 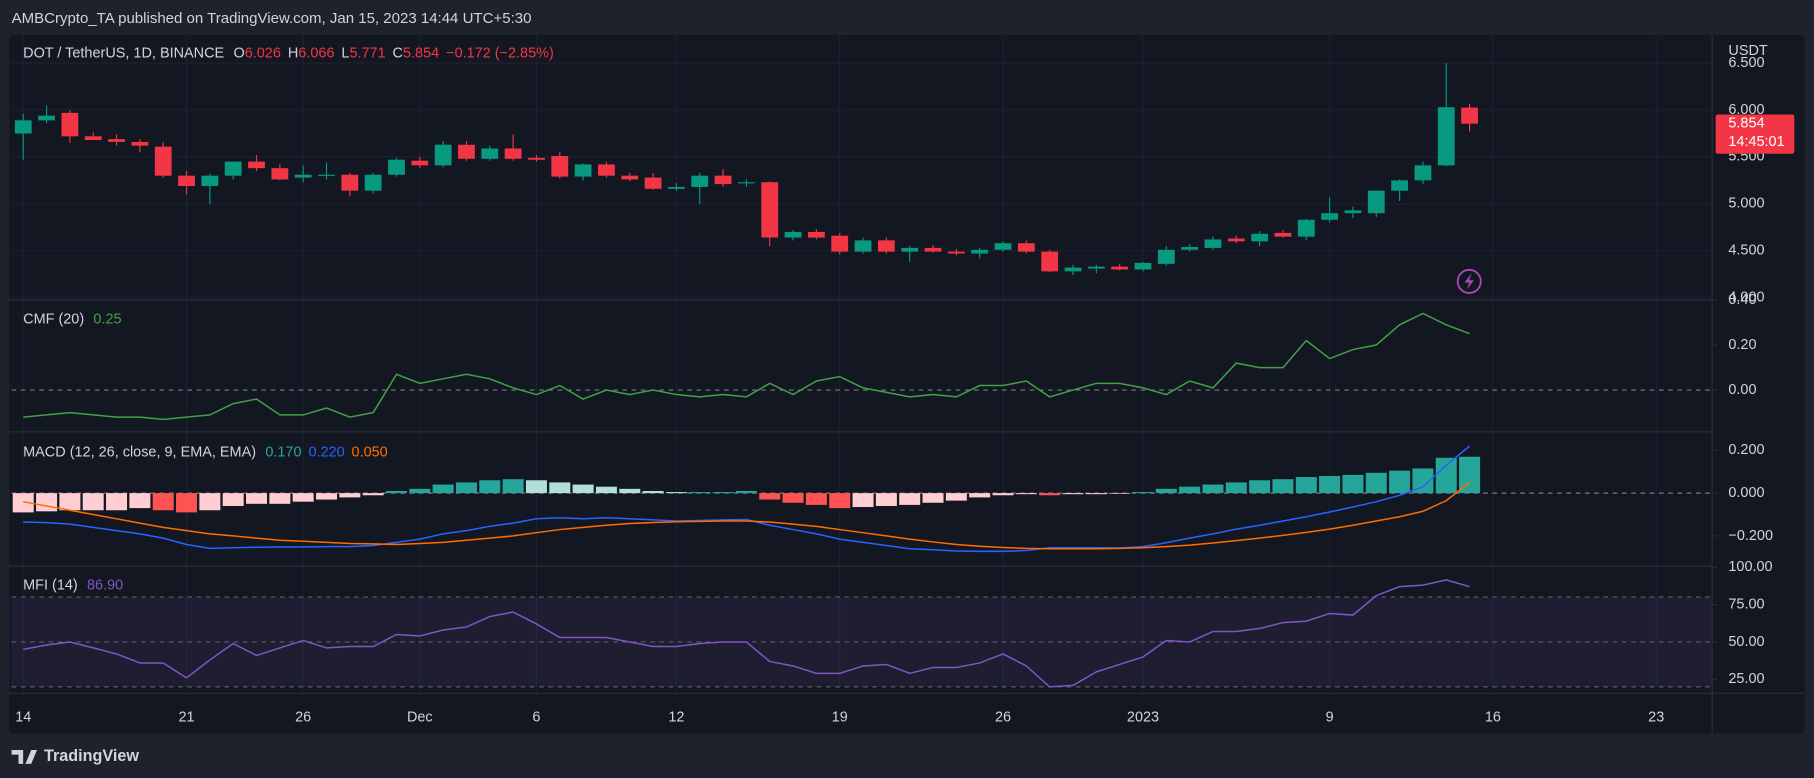 I want to click on y-tick-label: 75.00, so click(x=1746, y=604).